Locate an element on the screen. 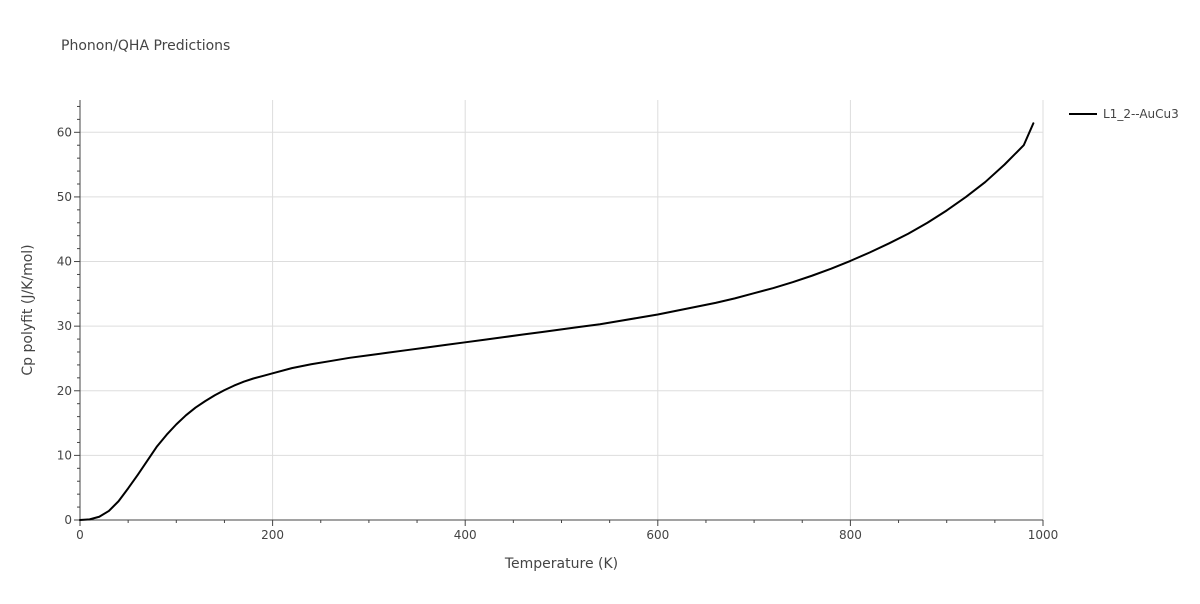 The image size is (1200, 604). y-tick-label: 10 is located at coordinates (64, 455).